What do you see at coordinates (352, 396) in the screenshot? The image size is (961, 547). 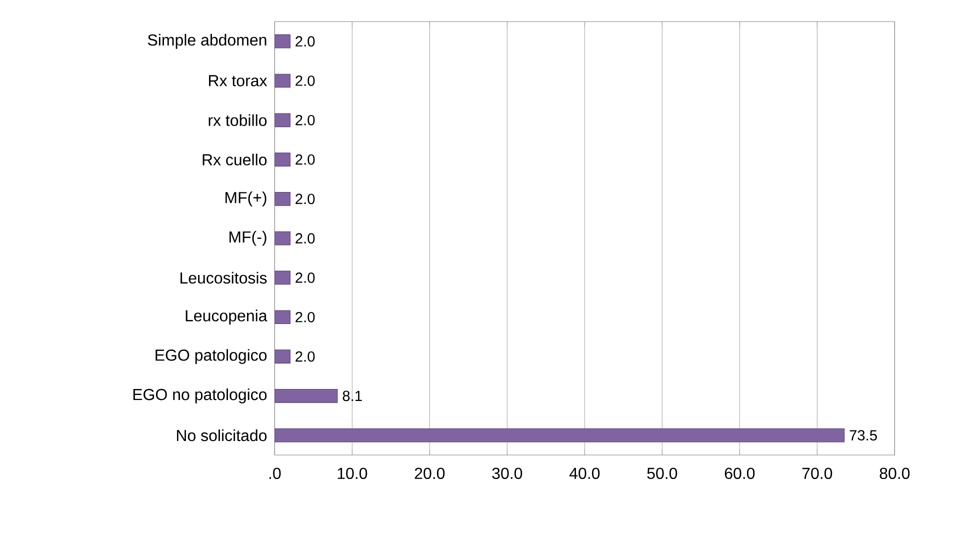 I see `data-label: 8.1` at bounding box center [352, 396].